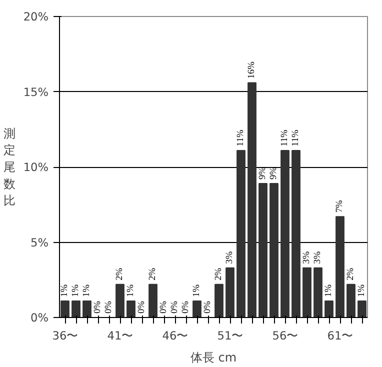 Image resolution: width=382 pixels, height=367 pixels. I want to click on y-tick-label: 5%, so click(39, 242).